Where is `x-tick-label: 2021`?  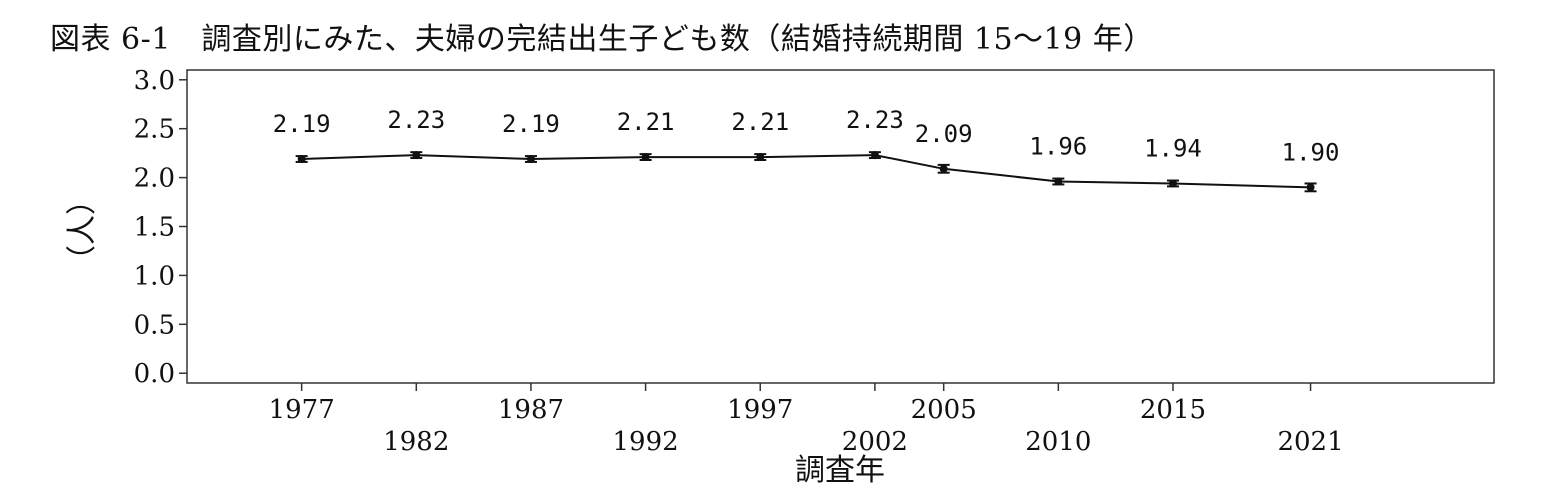
x-tick-label: 2021 is located at coordinates (1310, 442).